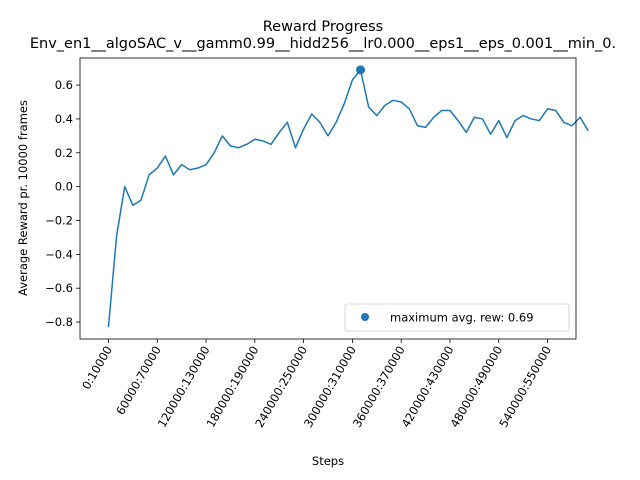  Describe the element at coordinates (59, 221) in the screenshot. I see `y-tick-label: −0.2` at that location.